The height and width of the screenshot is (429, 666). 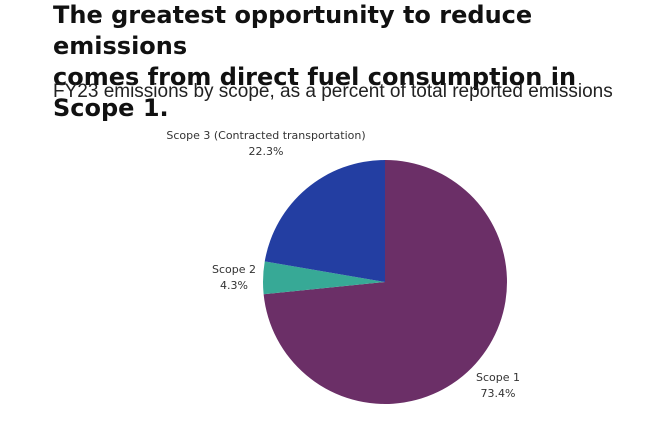 I want to click on slice-label-scope-3-name: Scope 3 (Contracted transportation), so click(x=265, y=135).